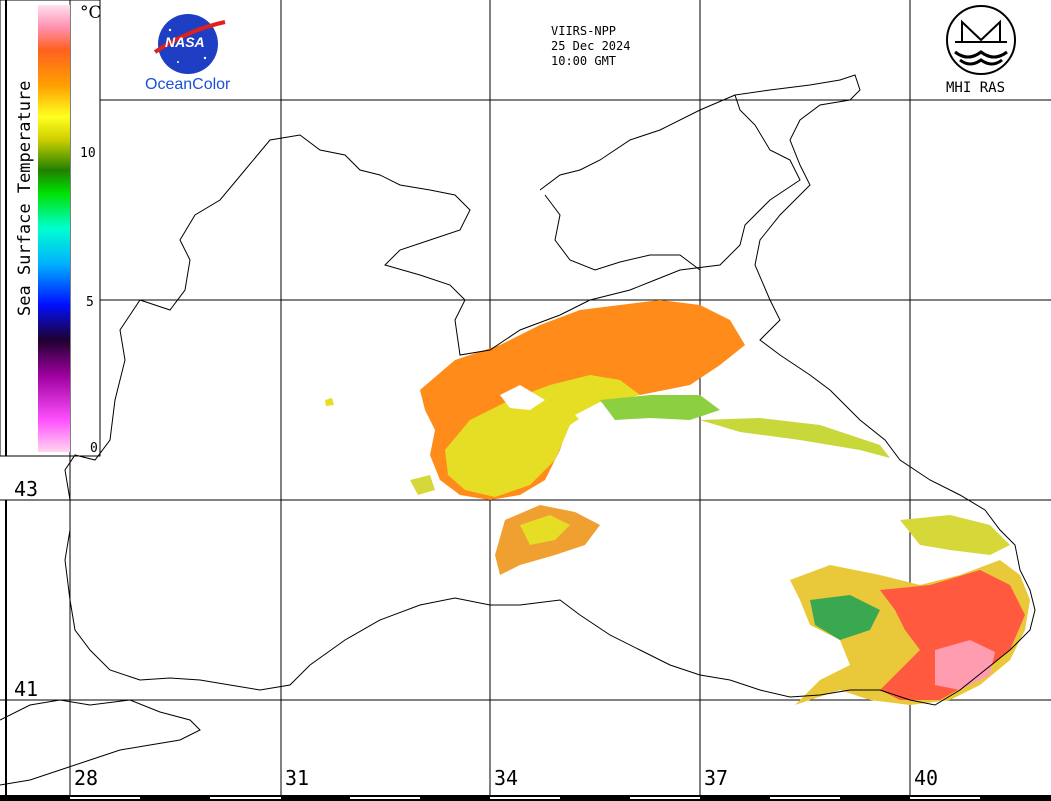 Image resolution: width=1051 pixels, height=801 pixels. Describe the element at coordinates (926, 778) in the screenshot. I see `lon-label-40: 40` at that location.